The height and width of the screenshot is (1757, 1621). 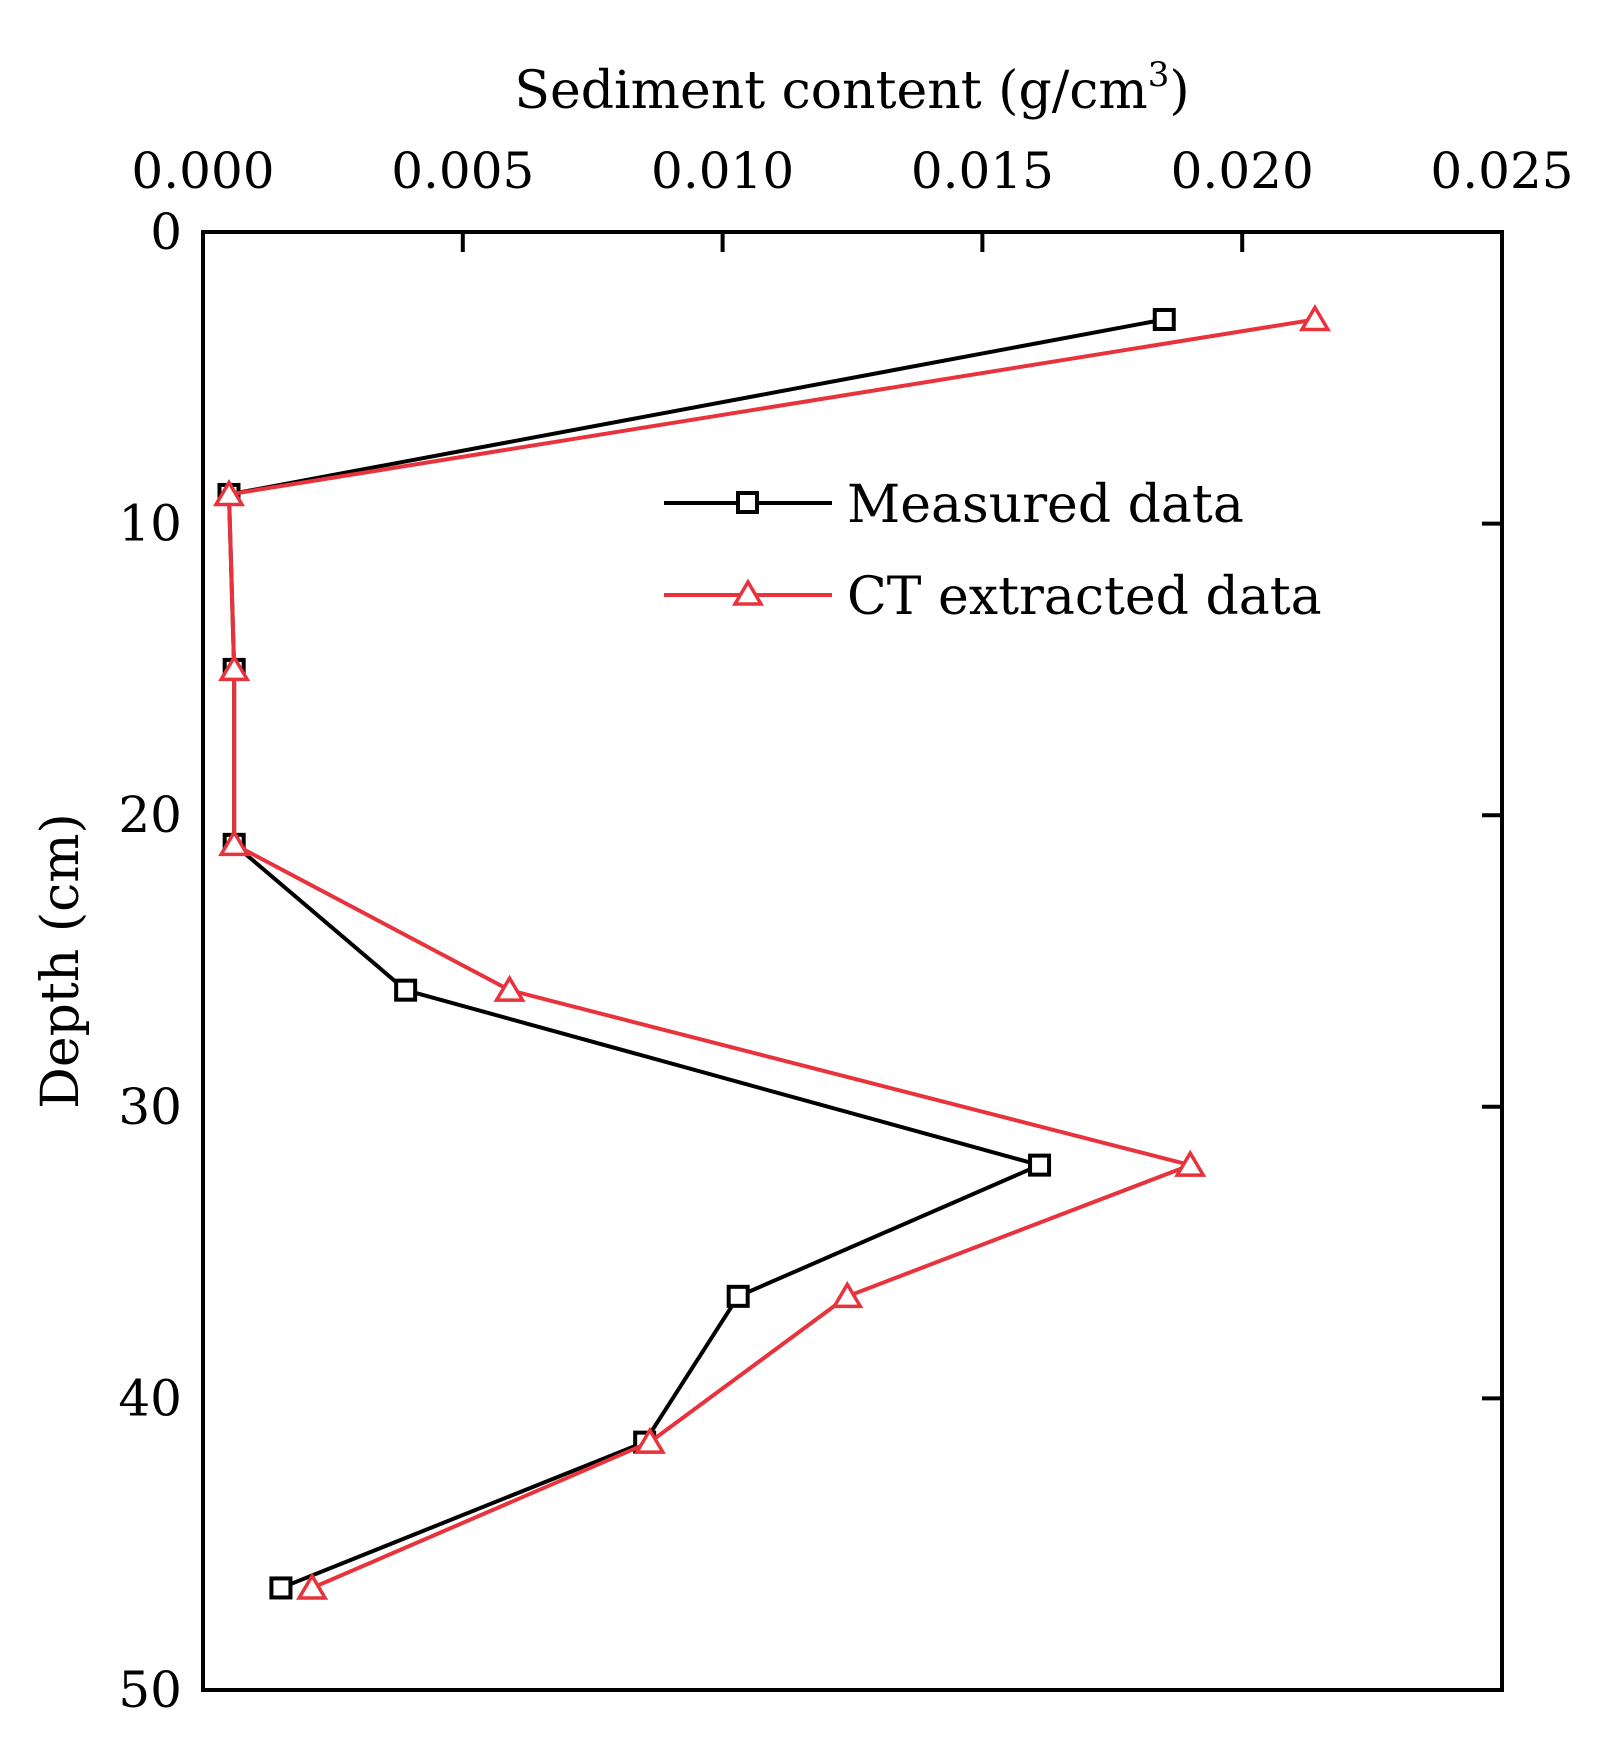 What do you see at coordinates (150, 1398) in the screenshot?
I see `y-tick-label: 40` at bounding box center [150, 1398].